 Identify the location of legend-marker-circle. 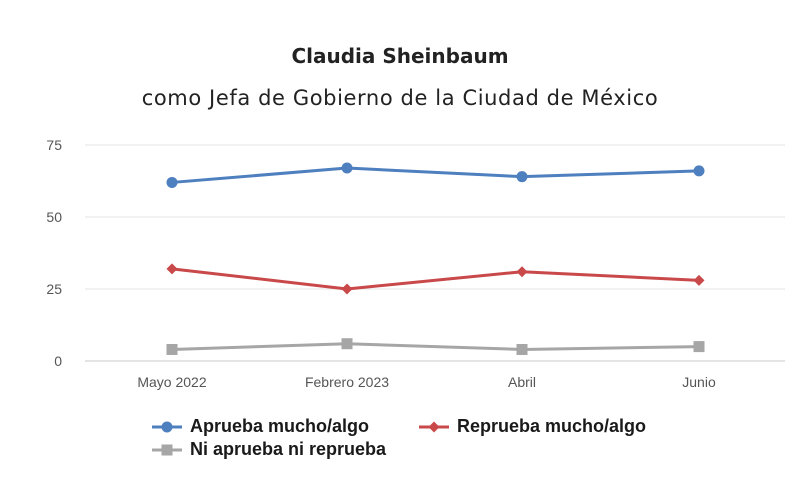
(167, 426).